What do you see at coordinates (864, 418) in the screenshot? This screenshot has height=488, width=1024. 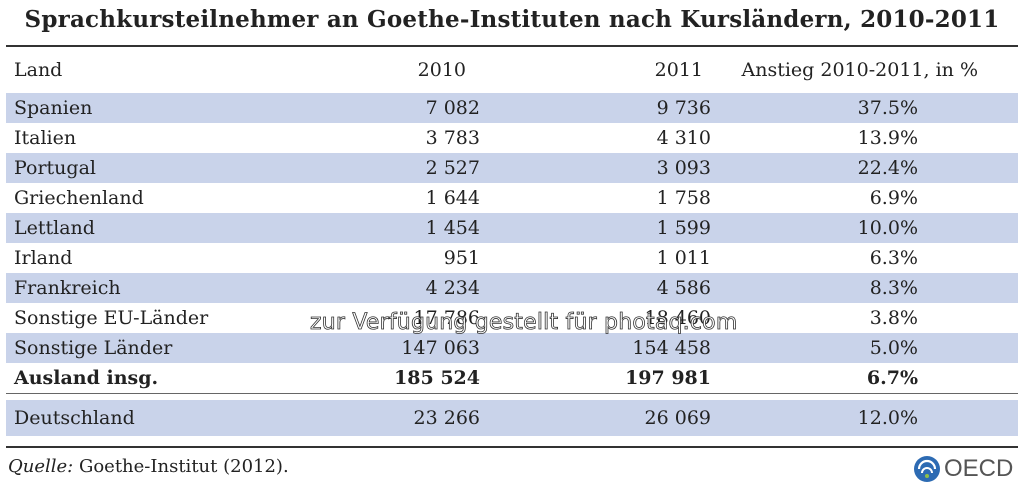 I see `cell-increase: 12.0%` at bounding box center [864, 418].